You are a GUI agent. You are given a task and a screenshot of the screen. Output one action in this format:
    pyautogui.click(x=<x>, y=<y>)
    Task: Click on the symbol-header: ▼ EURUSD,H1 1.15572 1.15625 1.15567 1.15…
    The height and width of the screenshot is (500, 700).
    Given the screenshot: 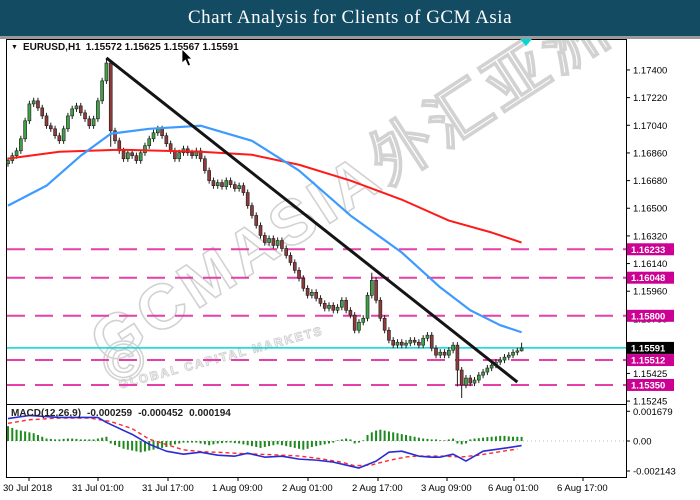 What is the action you would take?
    pyautogui.click(x=125, y=47)
    